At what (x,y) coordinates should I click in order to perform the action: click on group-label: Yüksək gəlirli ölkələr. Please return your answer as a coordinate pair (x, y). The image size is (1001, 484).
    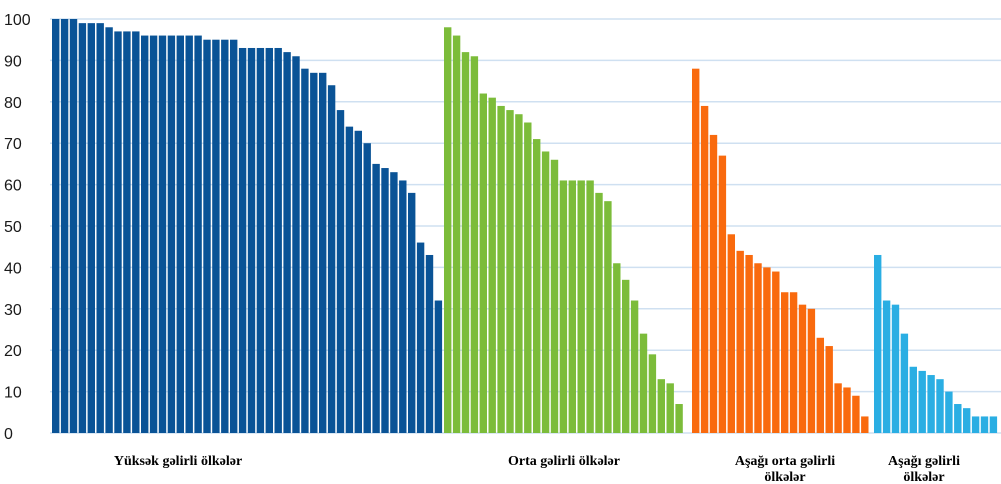
    Looking at the image, I should click on (178, 461).